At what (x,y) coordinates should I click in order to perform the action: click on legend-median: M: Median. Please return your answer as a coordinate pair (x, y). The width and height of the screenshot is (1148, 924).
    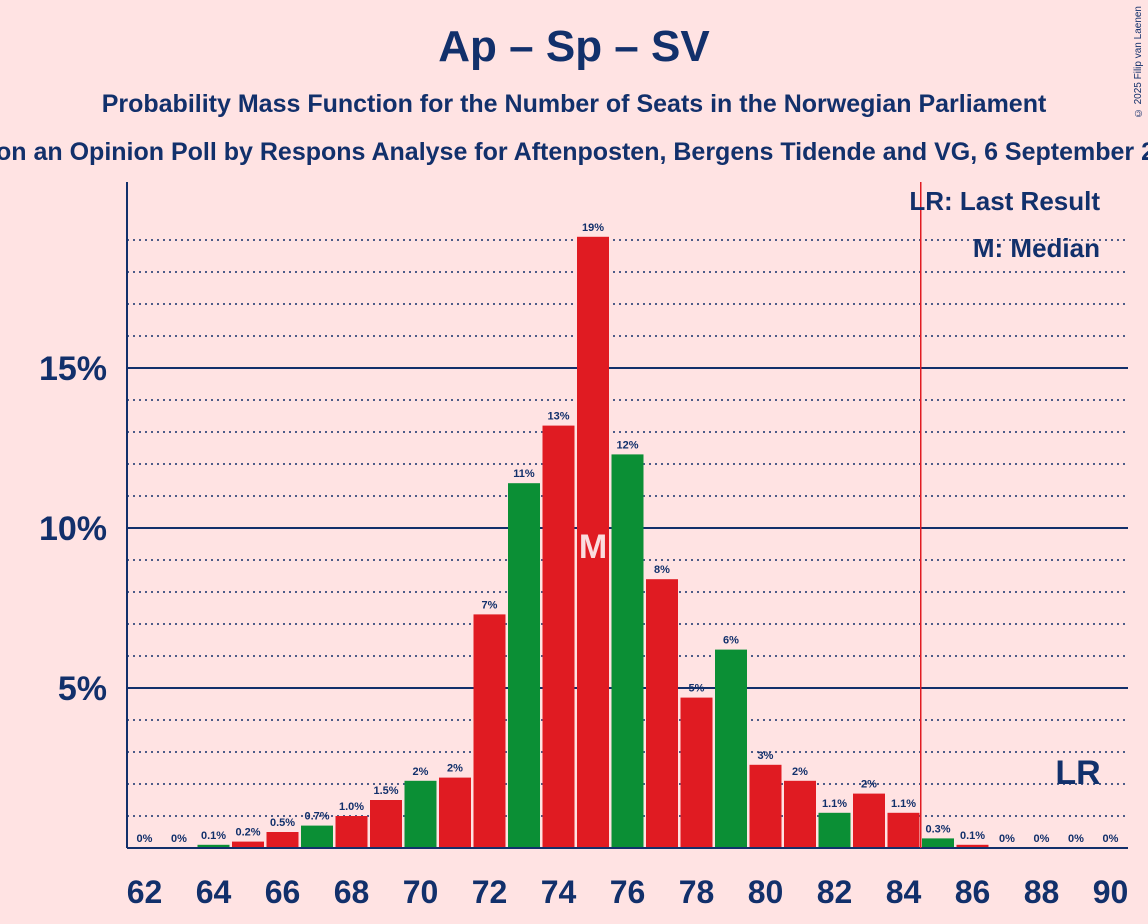
    Looking at the image, I should click on (1036, 248).